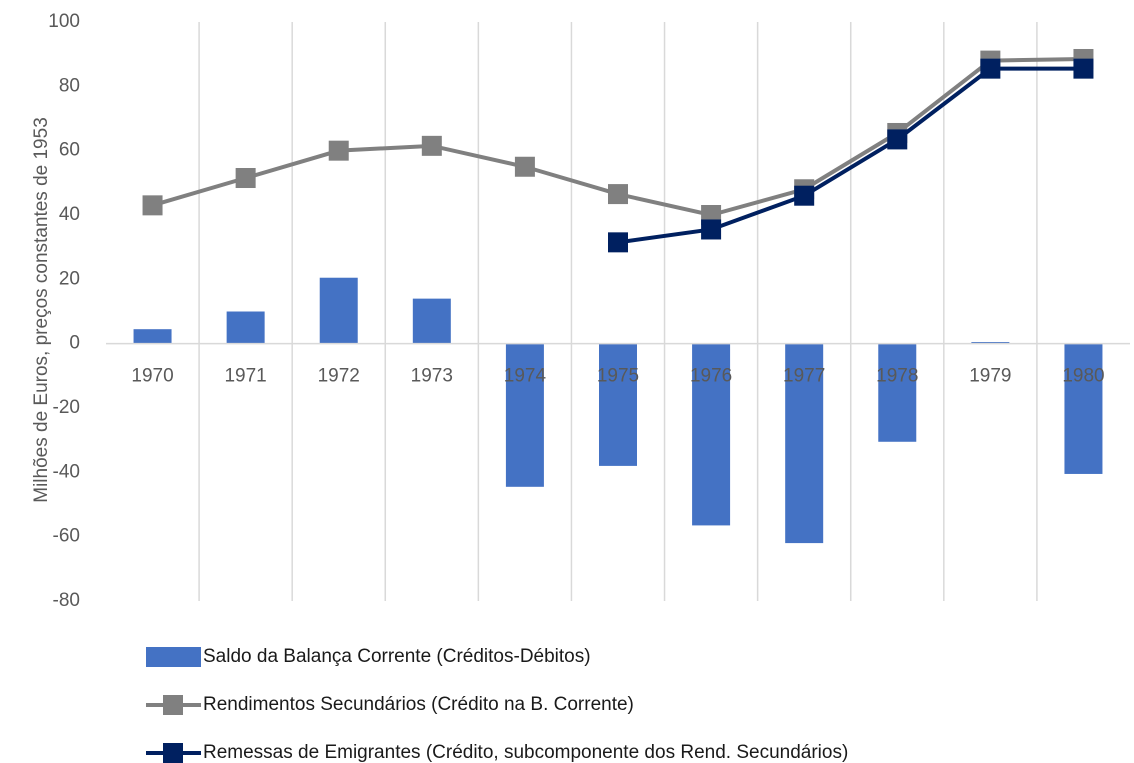 Image resolution: width=1134 pixels, height=763 pixels. I want to click on y-tick-label: 0, so click(74, 343).